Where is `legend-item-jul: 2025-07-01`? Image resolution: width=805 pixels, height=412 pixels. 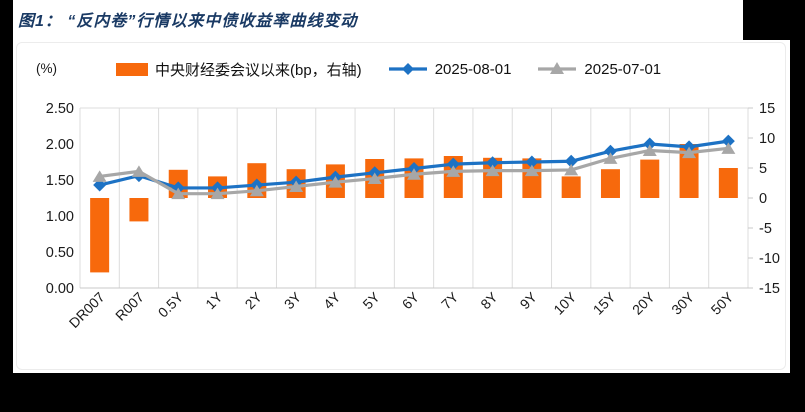 legend-item-jul: 2025-07-01 is located at coordinates (599, 69).